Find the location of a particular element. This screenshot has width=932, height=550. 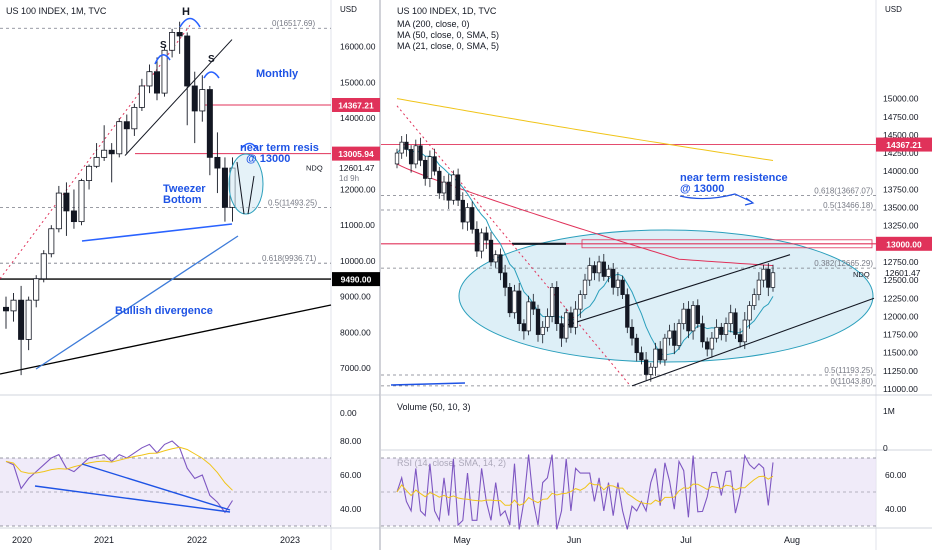

right-volume-label: Volume (50, 10, 3) is located at coordinates (434, 407).